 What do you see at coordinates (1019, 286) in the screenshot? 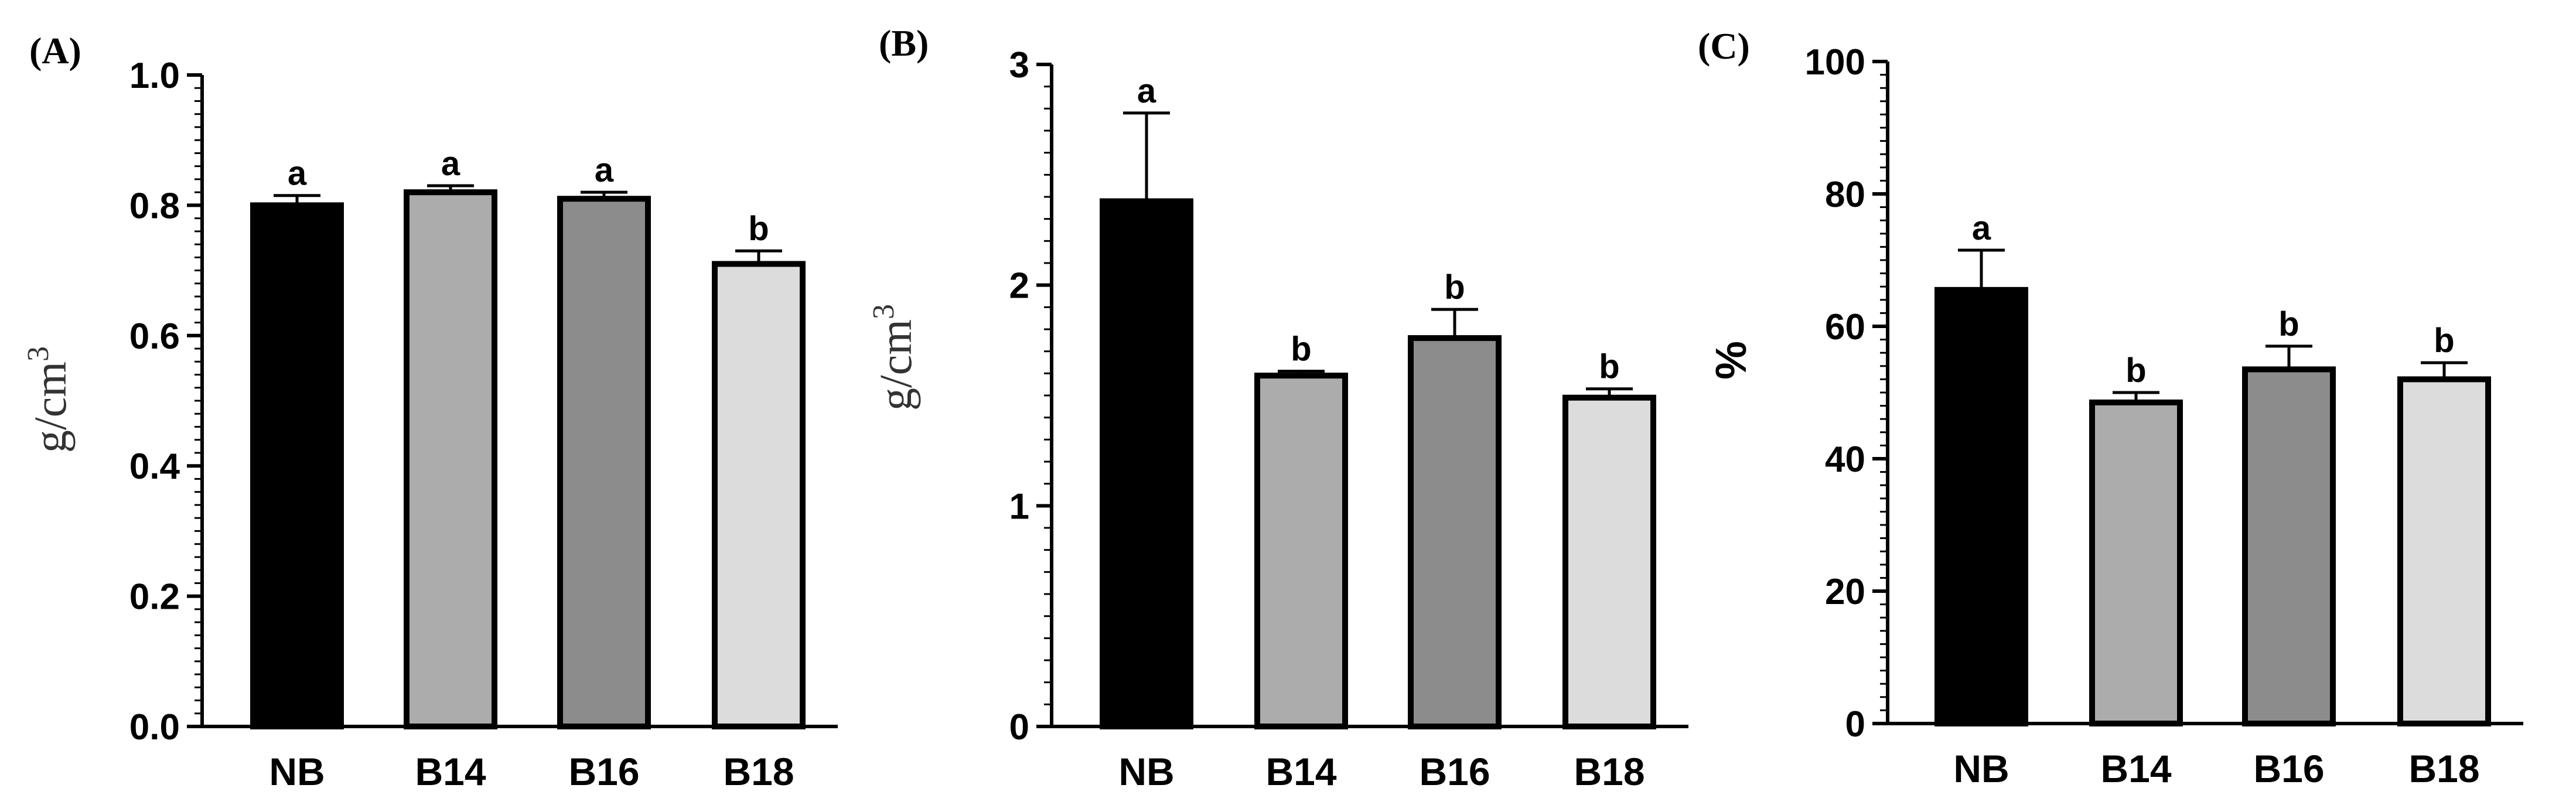
I see `y-tick-label: 2` at bounding box center [1019, 286].